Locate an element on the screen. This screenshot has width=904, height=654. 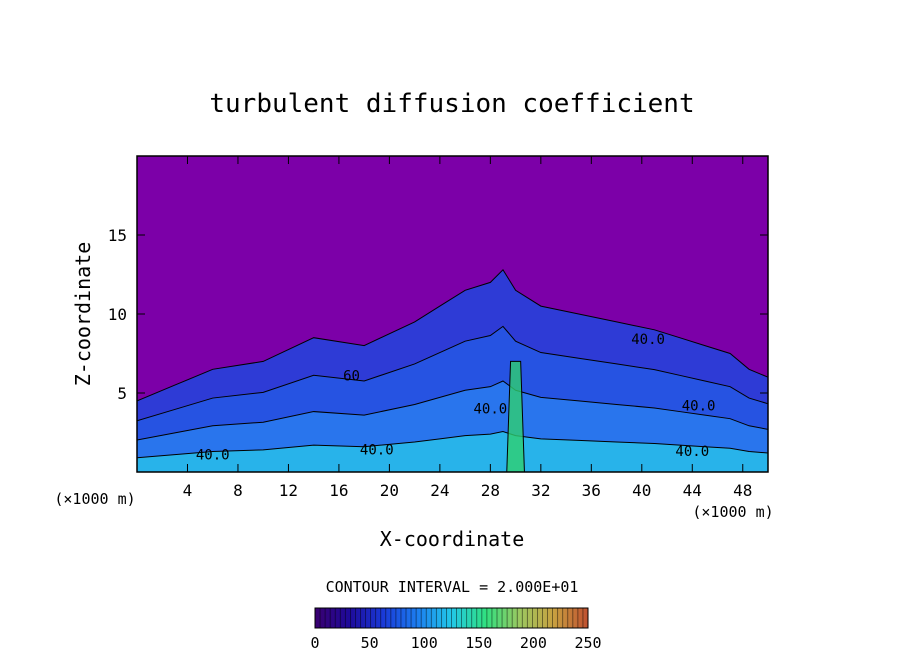
x-tick-label: 8 is located at coordinates (238, 490).